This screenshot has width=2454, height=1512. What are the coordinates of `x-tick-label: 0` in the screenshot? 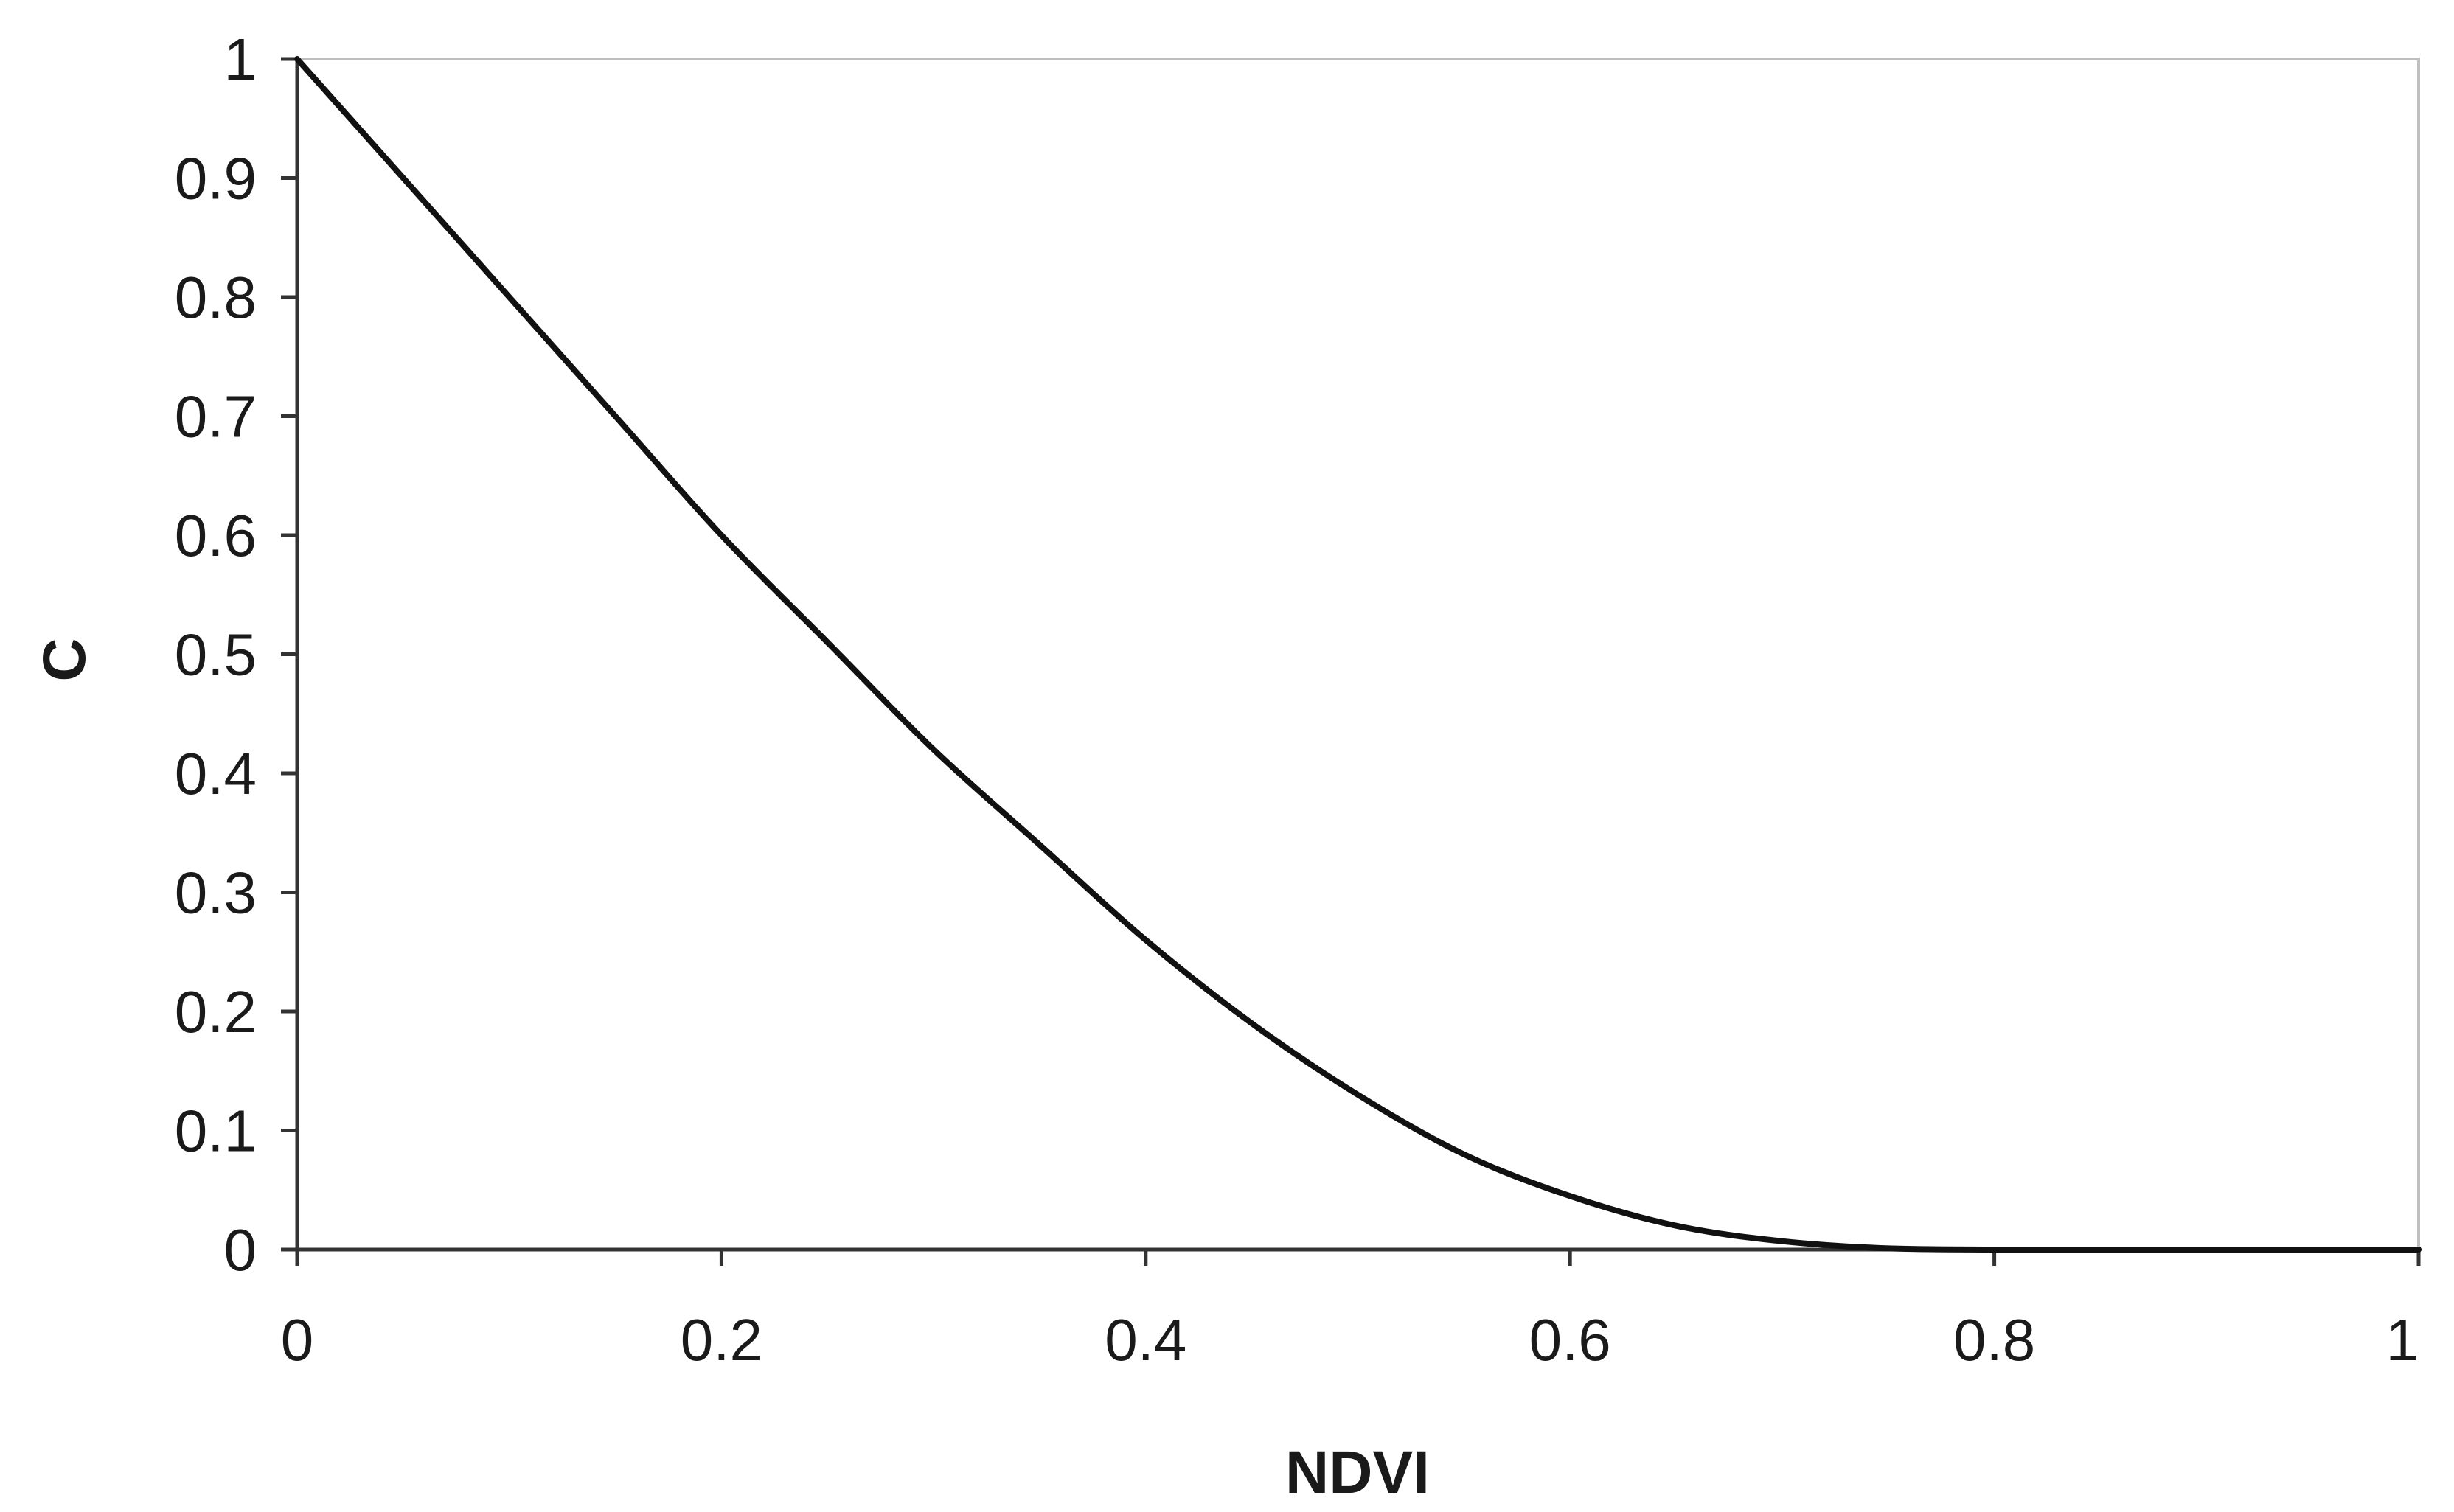 It's located at (297, 1340).